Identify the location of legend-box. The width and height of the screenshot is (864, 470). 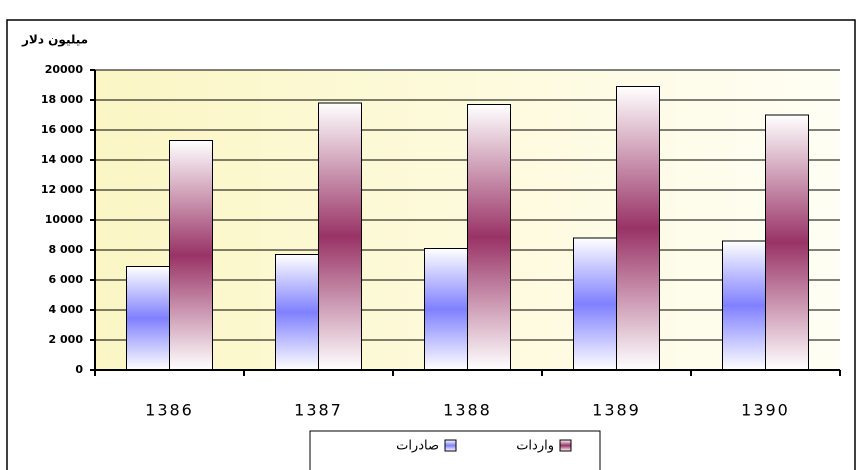
(455, 450).